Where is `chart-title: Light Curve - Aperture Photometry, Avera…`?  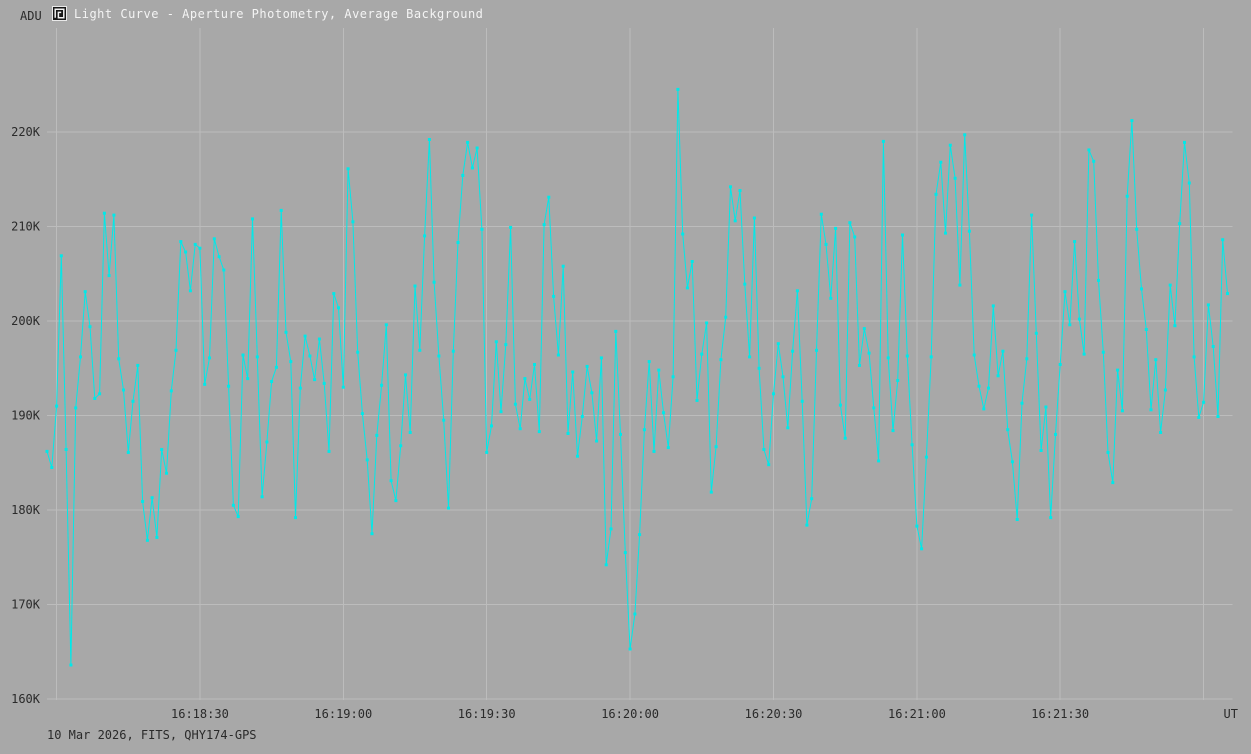 chart-title: Light Curve - Aperture Photometry, Avera… is located at coordinates (279, 13).